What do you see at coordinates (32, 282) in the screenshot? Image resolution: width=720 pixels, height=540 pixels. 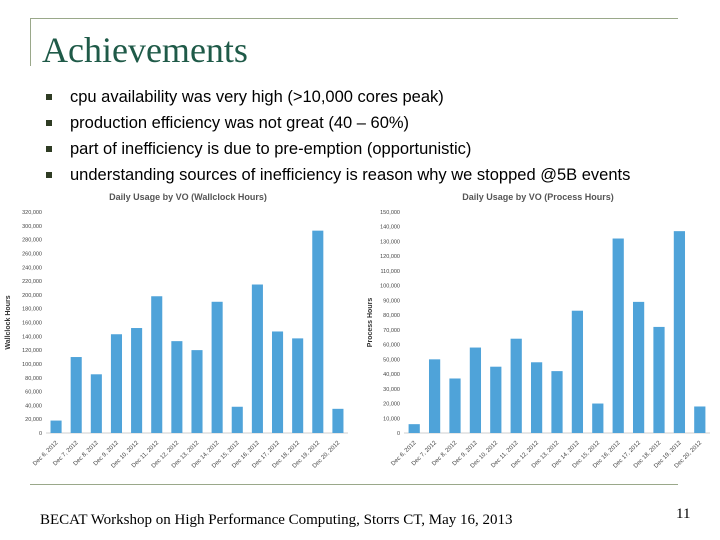 I see `y-tick-label: 220,000` at bounding box center [32, 282].